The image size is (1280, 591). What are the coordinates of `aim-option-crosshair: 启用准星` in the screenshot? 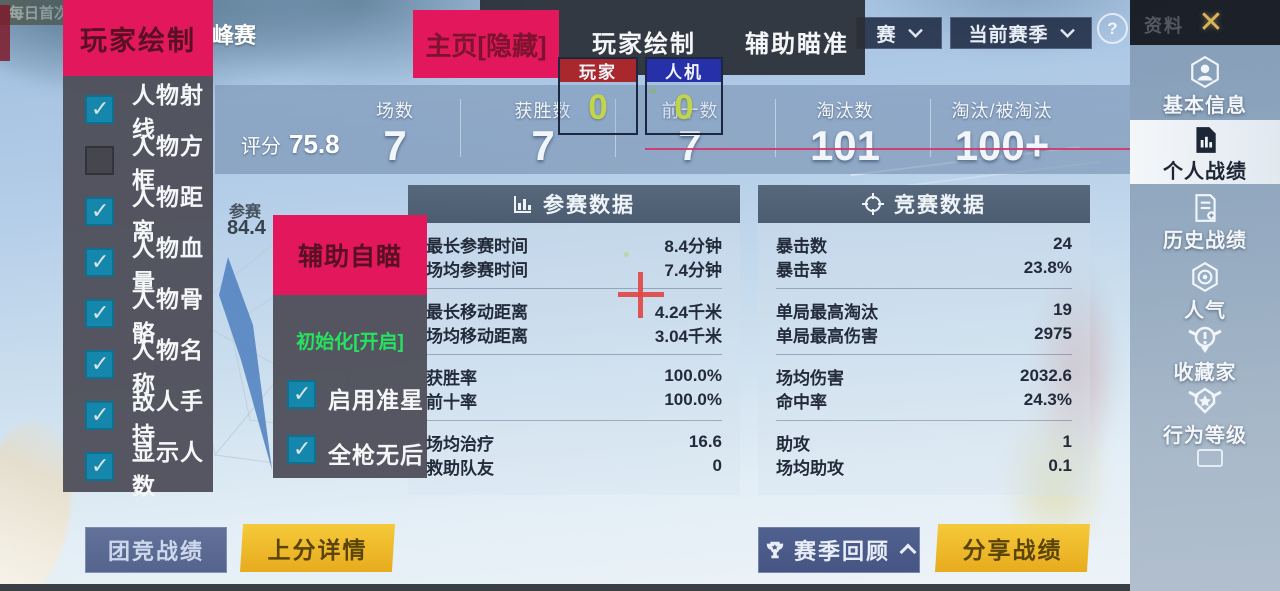 It's located at (350, 396).